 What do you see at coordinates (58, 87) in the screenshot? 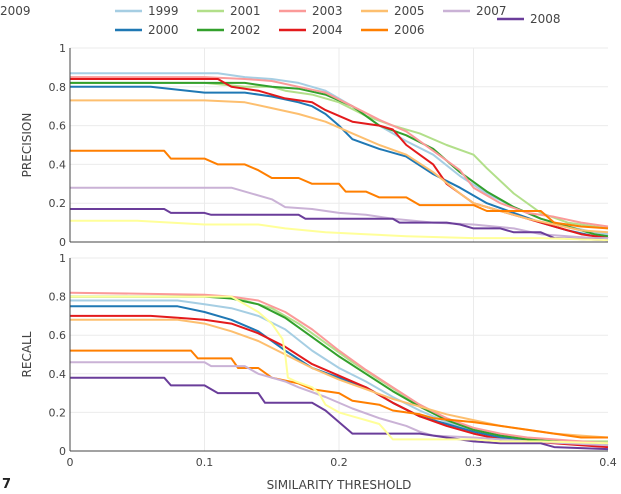
I see `precision-y-tick-label: 0.8` at bounding box center [58, 87].